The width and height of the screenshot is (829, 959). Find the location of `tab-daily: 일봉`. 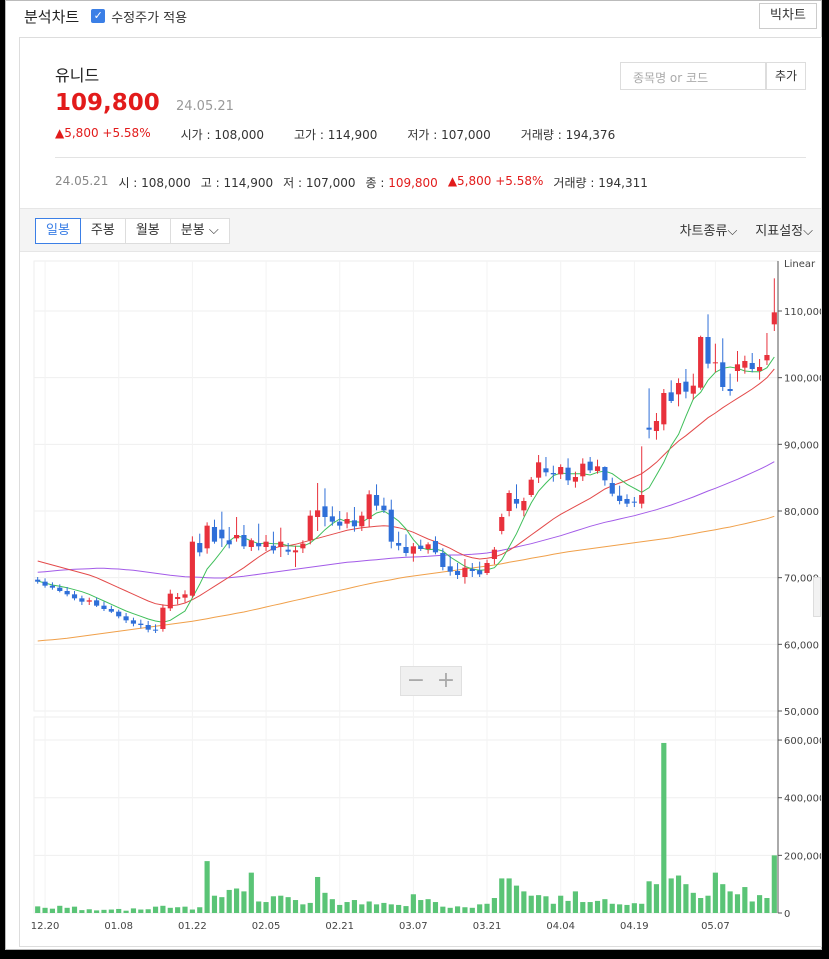

tab-daily: 일봉 is located at coordinates (58, 231).